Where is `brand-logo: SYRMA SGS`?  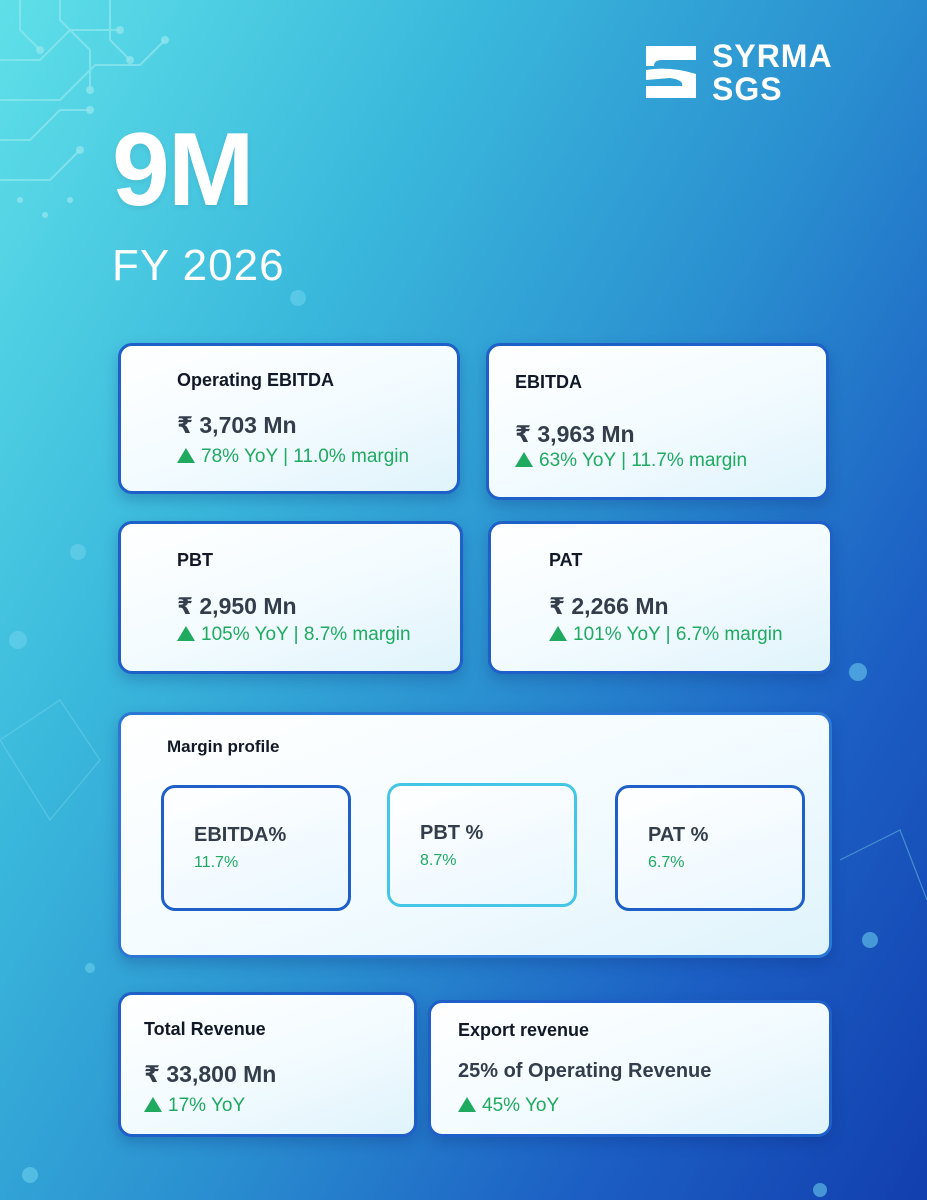 brand-logo: SYRMA SGS is located at coordinates (755, 73).